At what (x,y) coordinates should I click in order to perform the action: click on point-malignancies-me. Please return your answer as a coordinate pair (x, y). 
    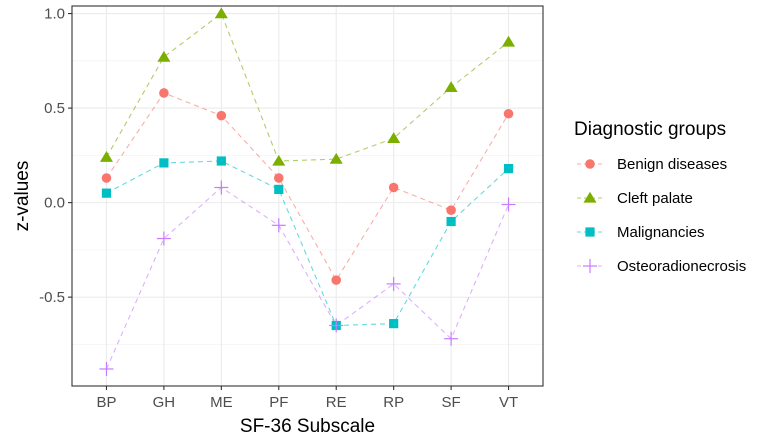
    Looking at the image, I should click on (221, 161).